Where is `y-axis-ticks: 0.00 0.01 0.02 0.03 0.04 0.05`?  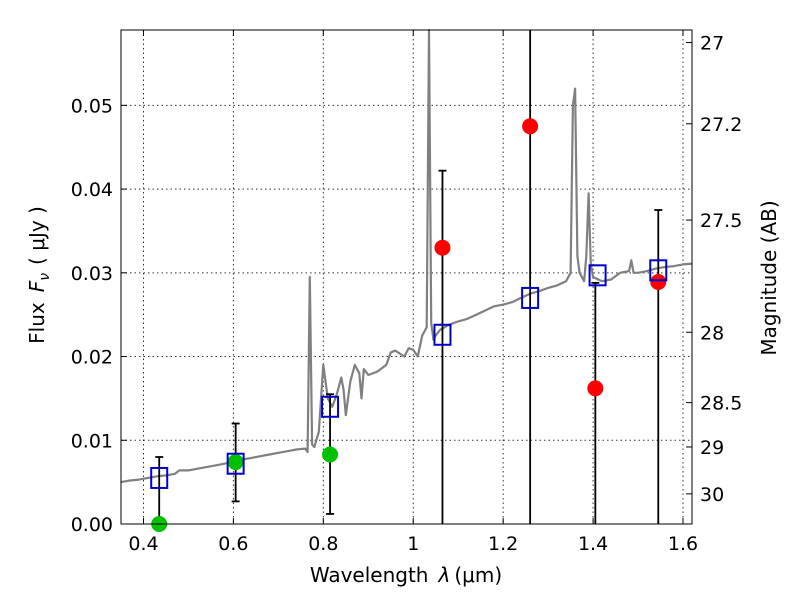
y-axis-ticks: 0.00 0.01 0.02 0.03 0.04 0.05 is located at coordinates (99, 315).